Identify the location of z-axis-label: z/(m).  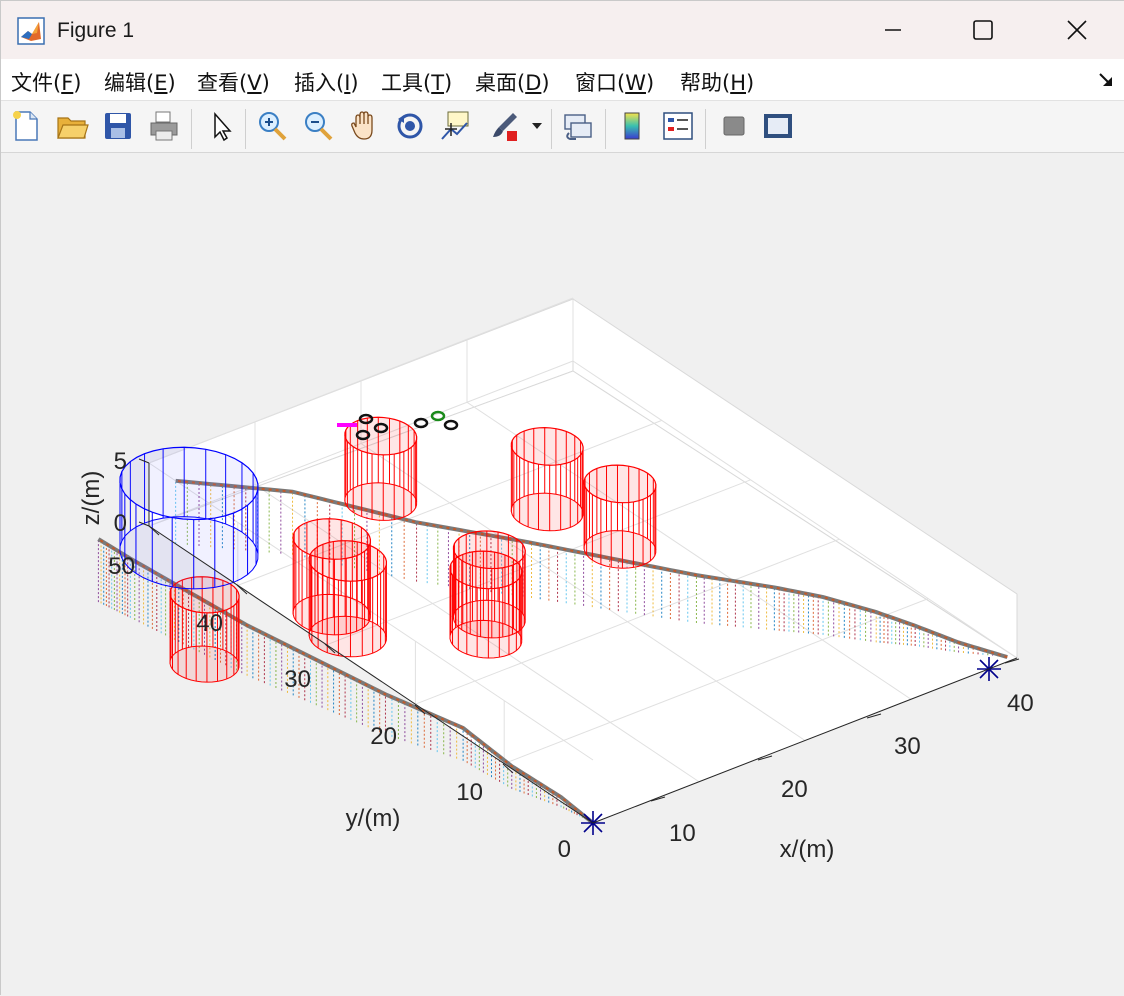
(91, 498).